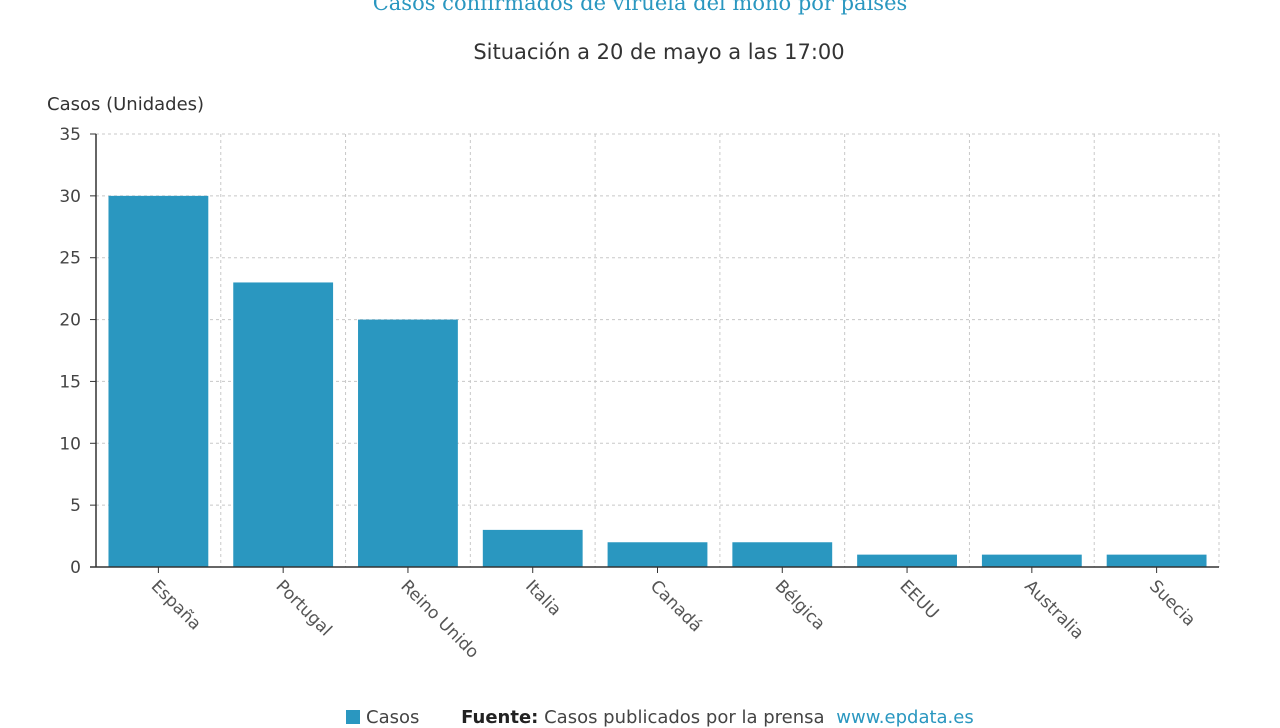  I want to click on y-tick-label: 10, so click(70, 444).